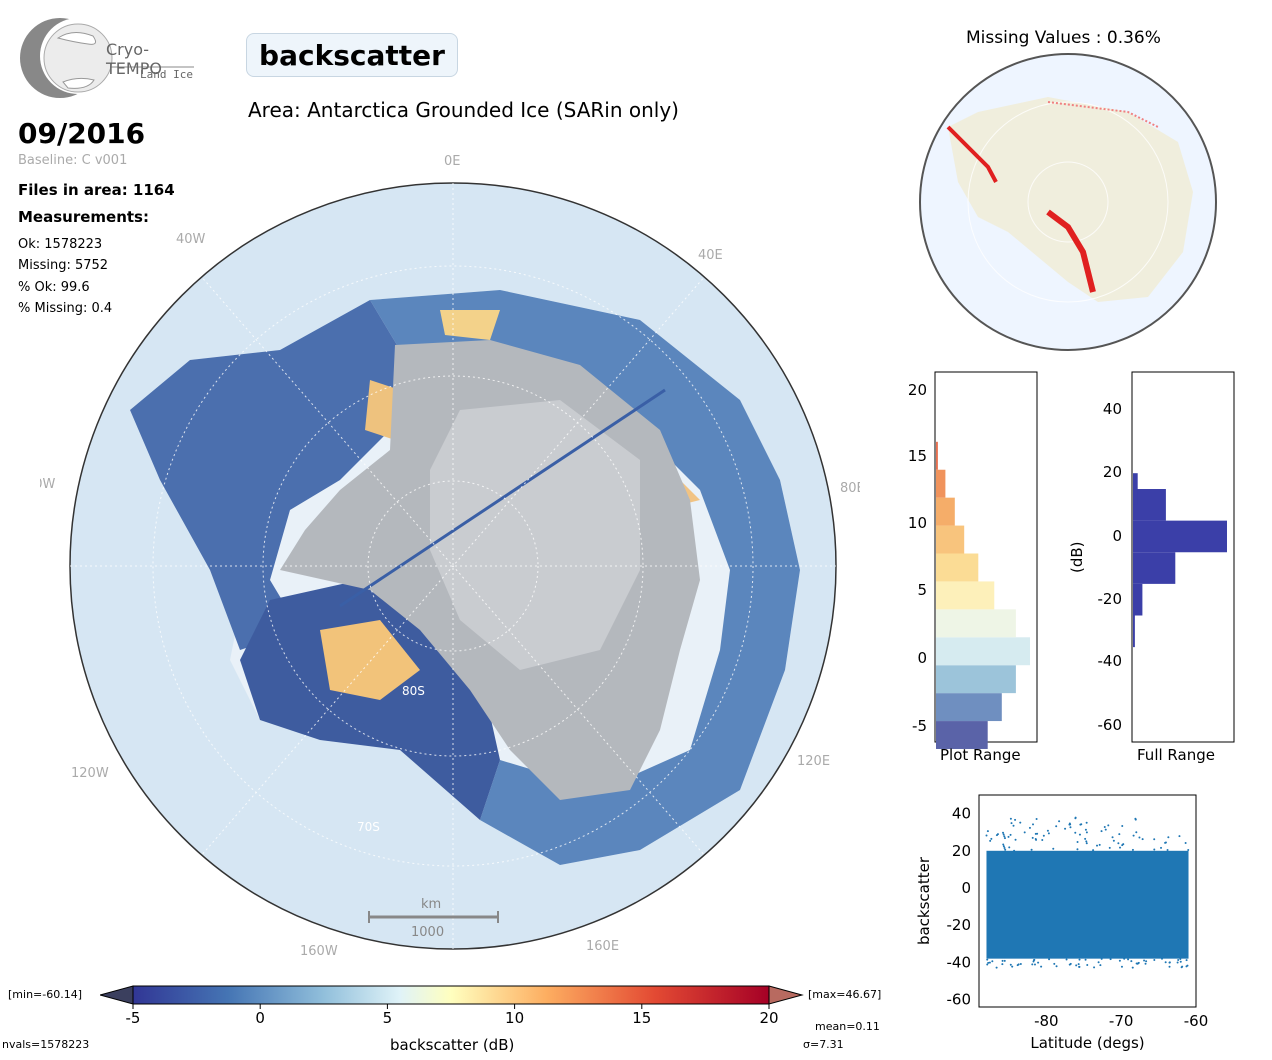  Describe the element at coordinates (1151, 557) in the screenshot. I see `hist-full-svg: 40 20 0 -20 -40 -60 (dB)` at that location.